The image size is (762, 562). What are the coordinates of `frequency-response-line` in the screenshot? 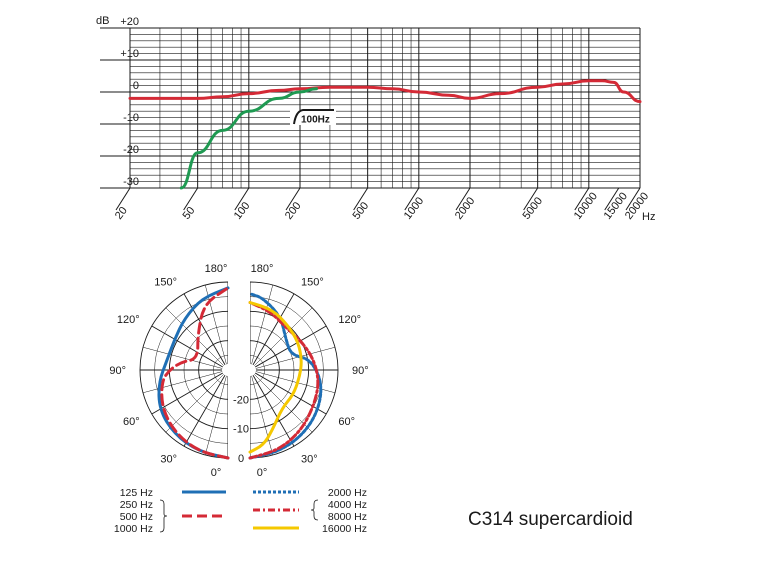 It's located at (385, 91).